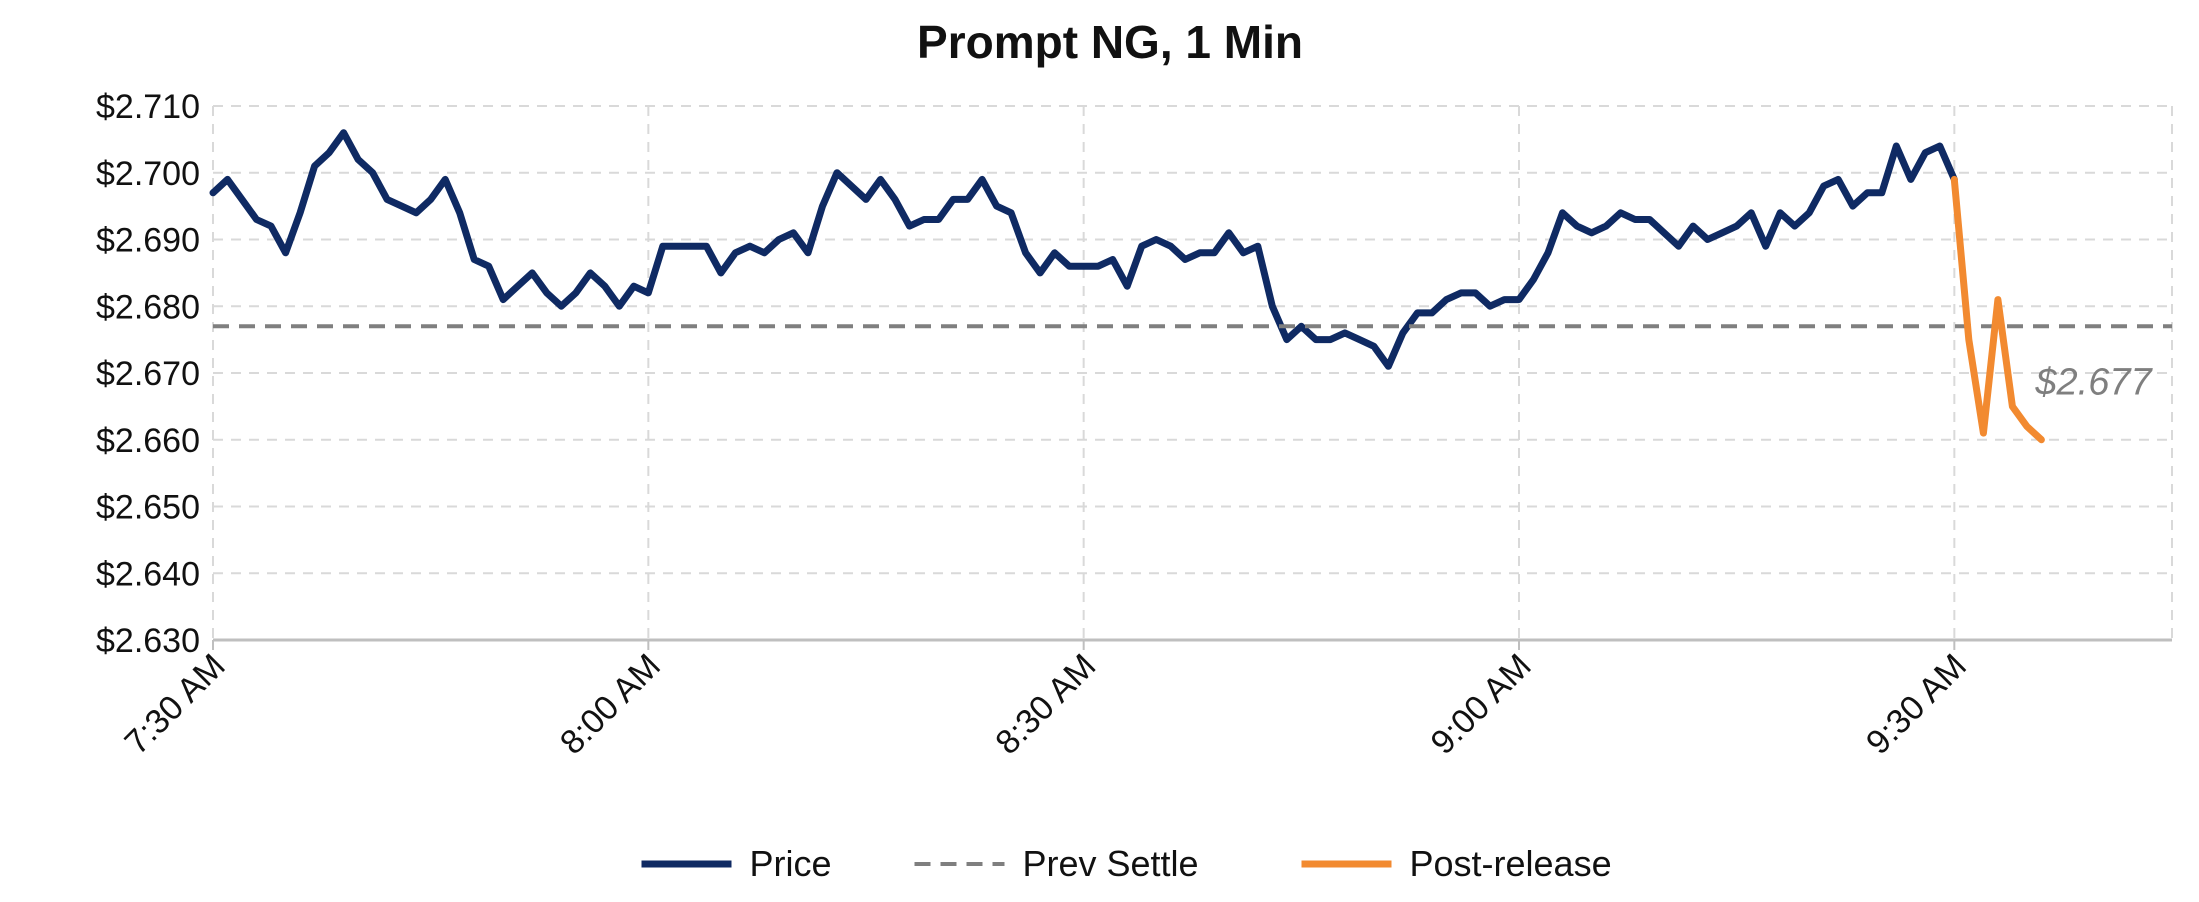 Image resolution: width=2199 pixels, height=902 pixels. What do you see at coordinates (148, 107) in the screenshot?
I see `y-tick-label: $2.710` at bounding box center [148, 107].